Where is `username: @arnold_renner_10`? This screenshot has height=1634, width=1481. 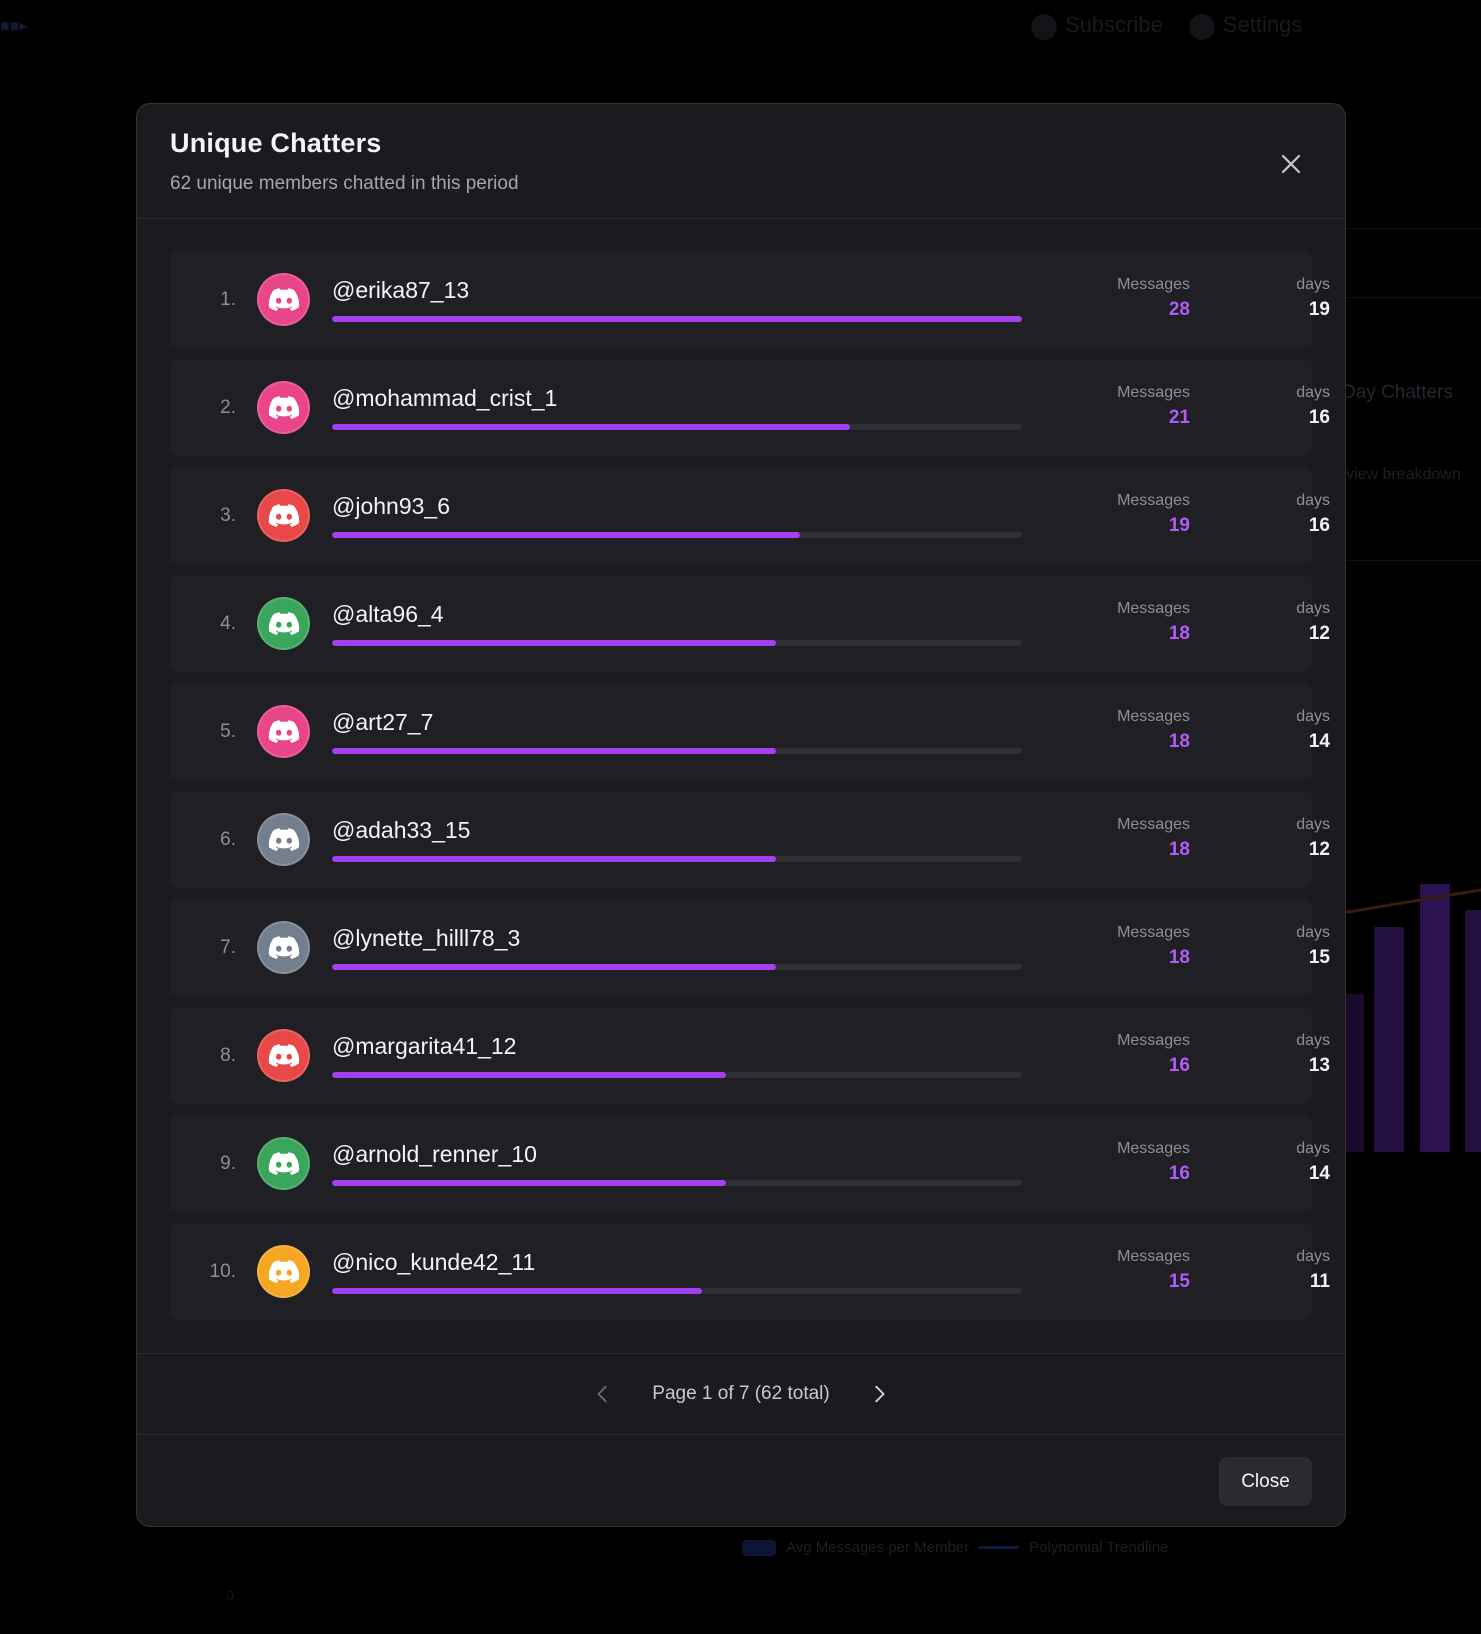 username: @arnold_renner_10 is located at coordinates (434, 1154).